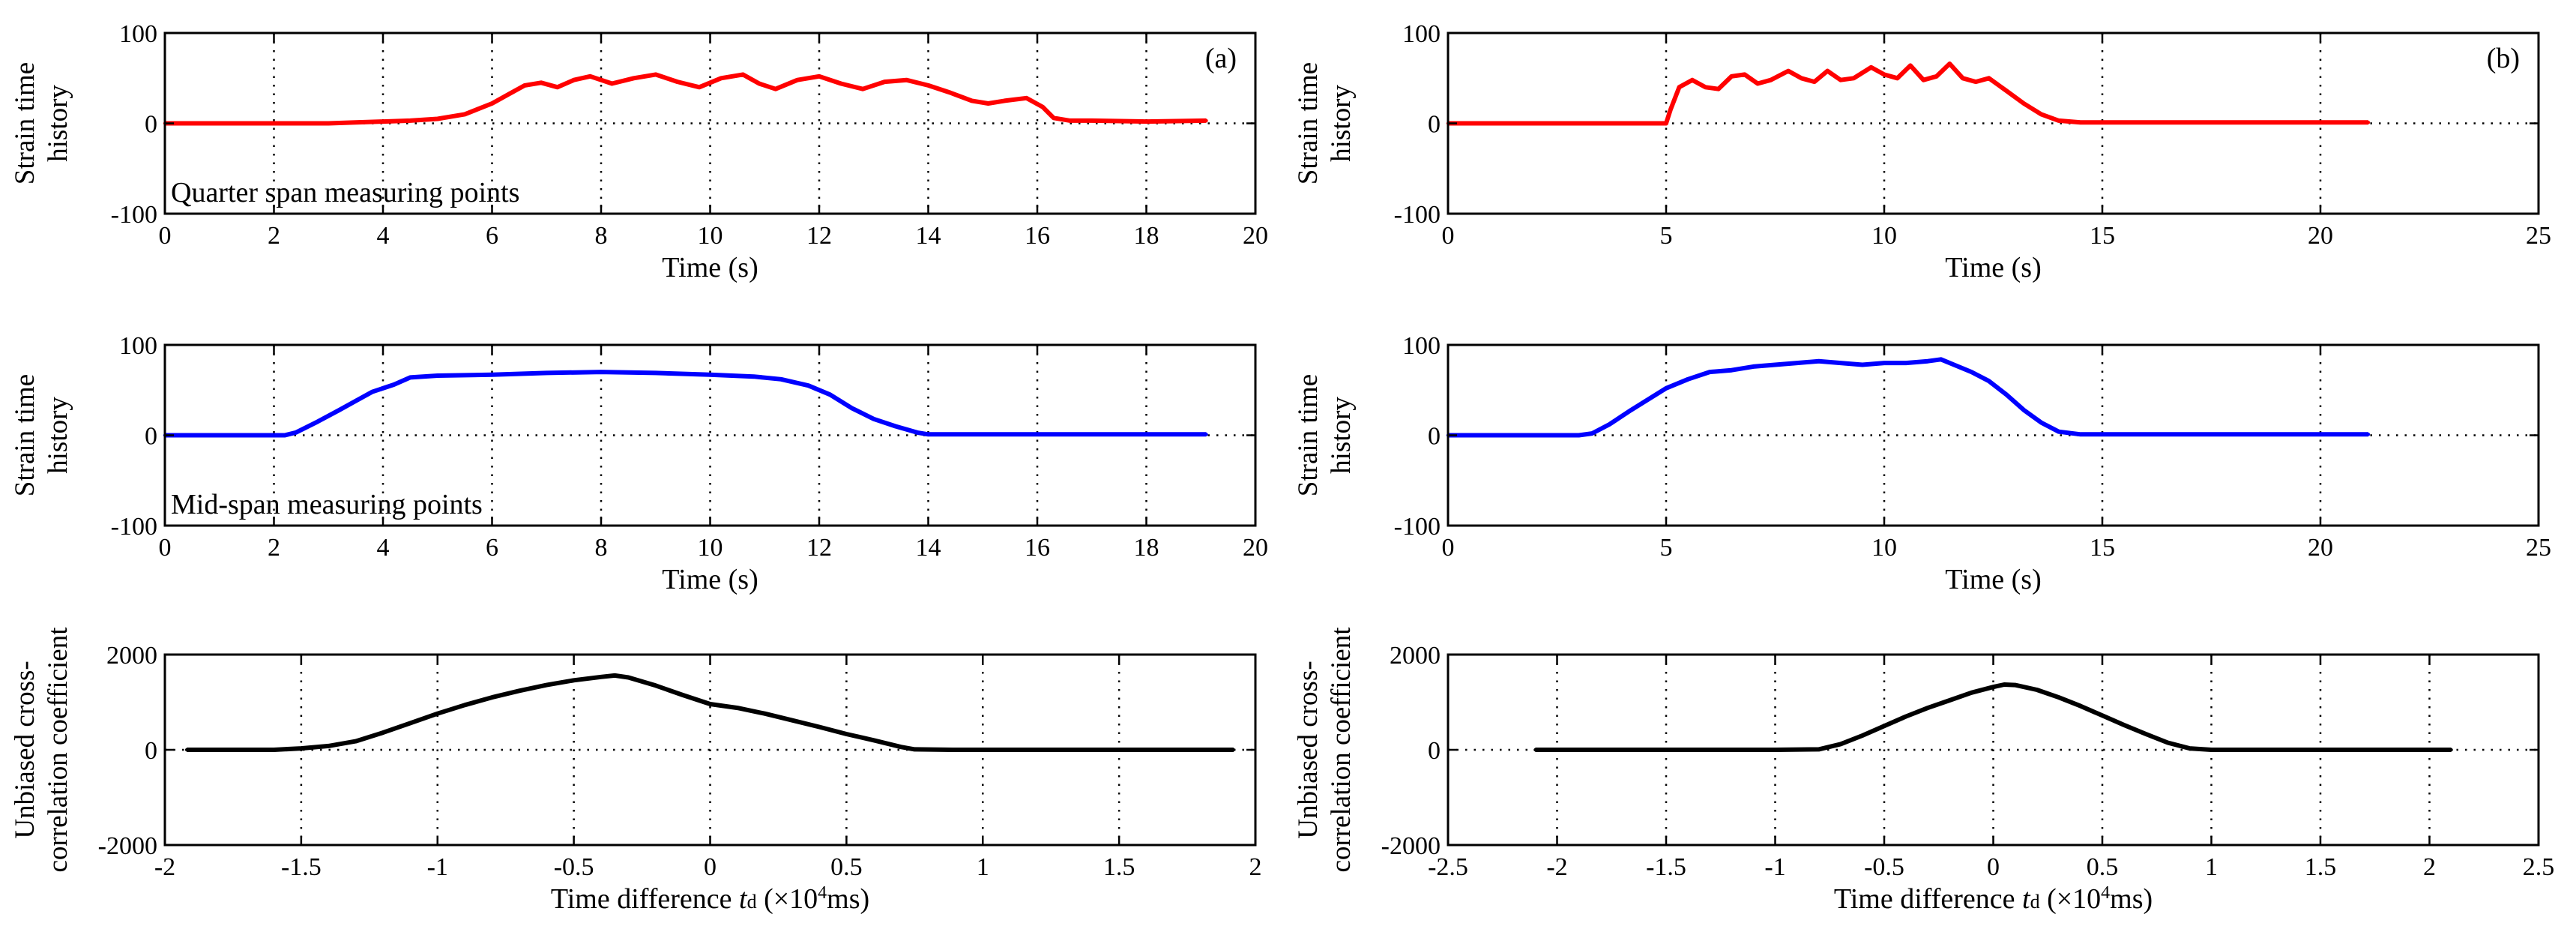  Describe the element at coordinates (1147, 548) in the screenshot. I see `x-tick-label: 18` at that location.